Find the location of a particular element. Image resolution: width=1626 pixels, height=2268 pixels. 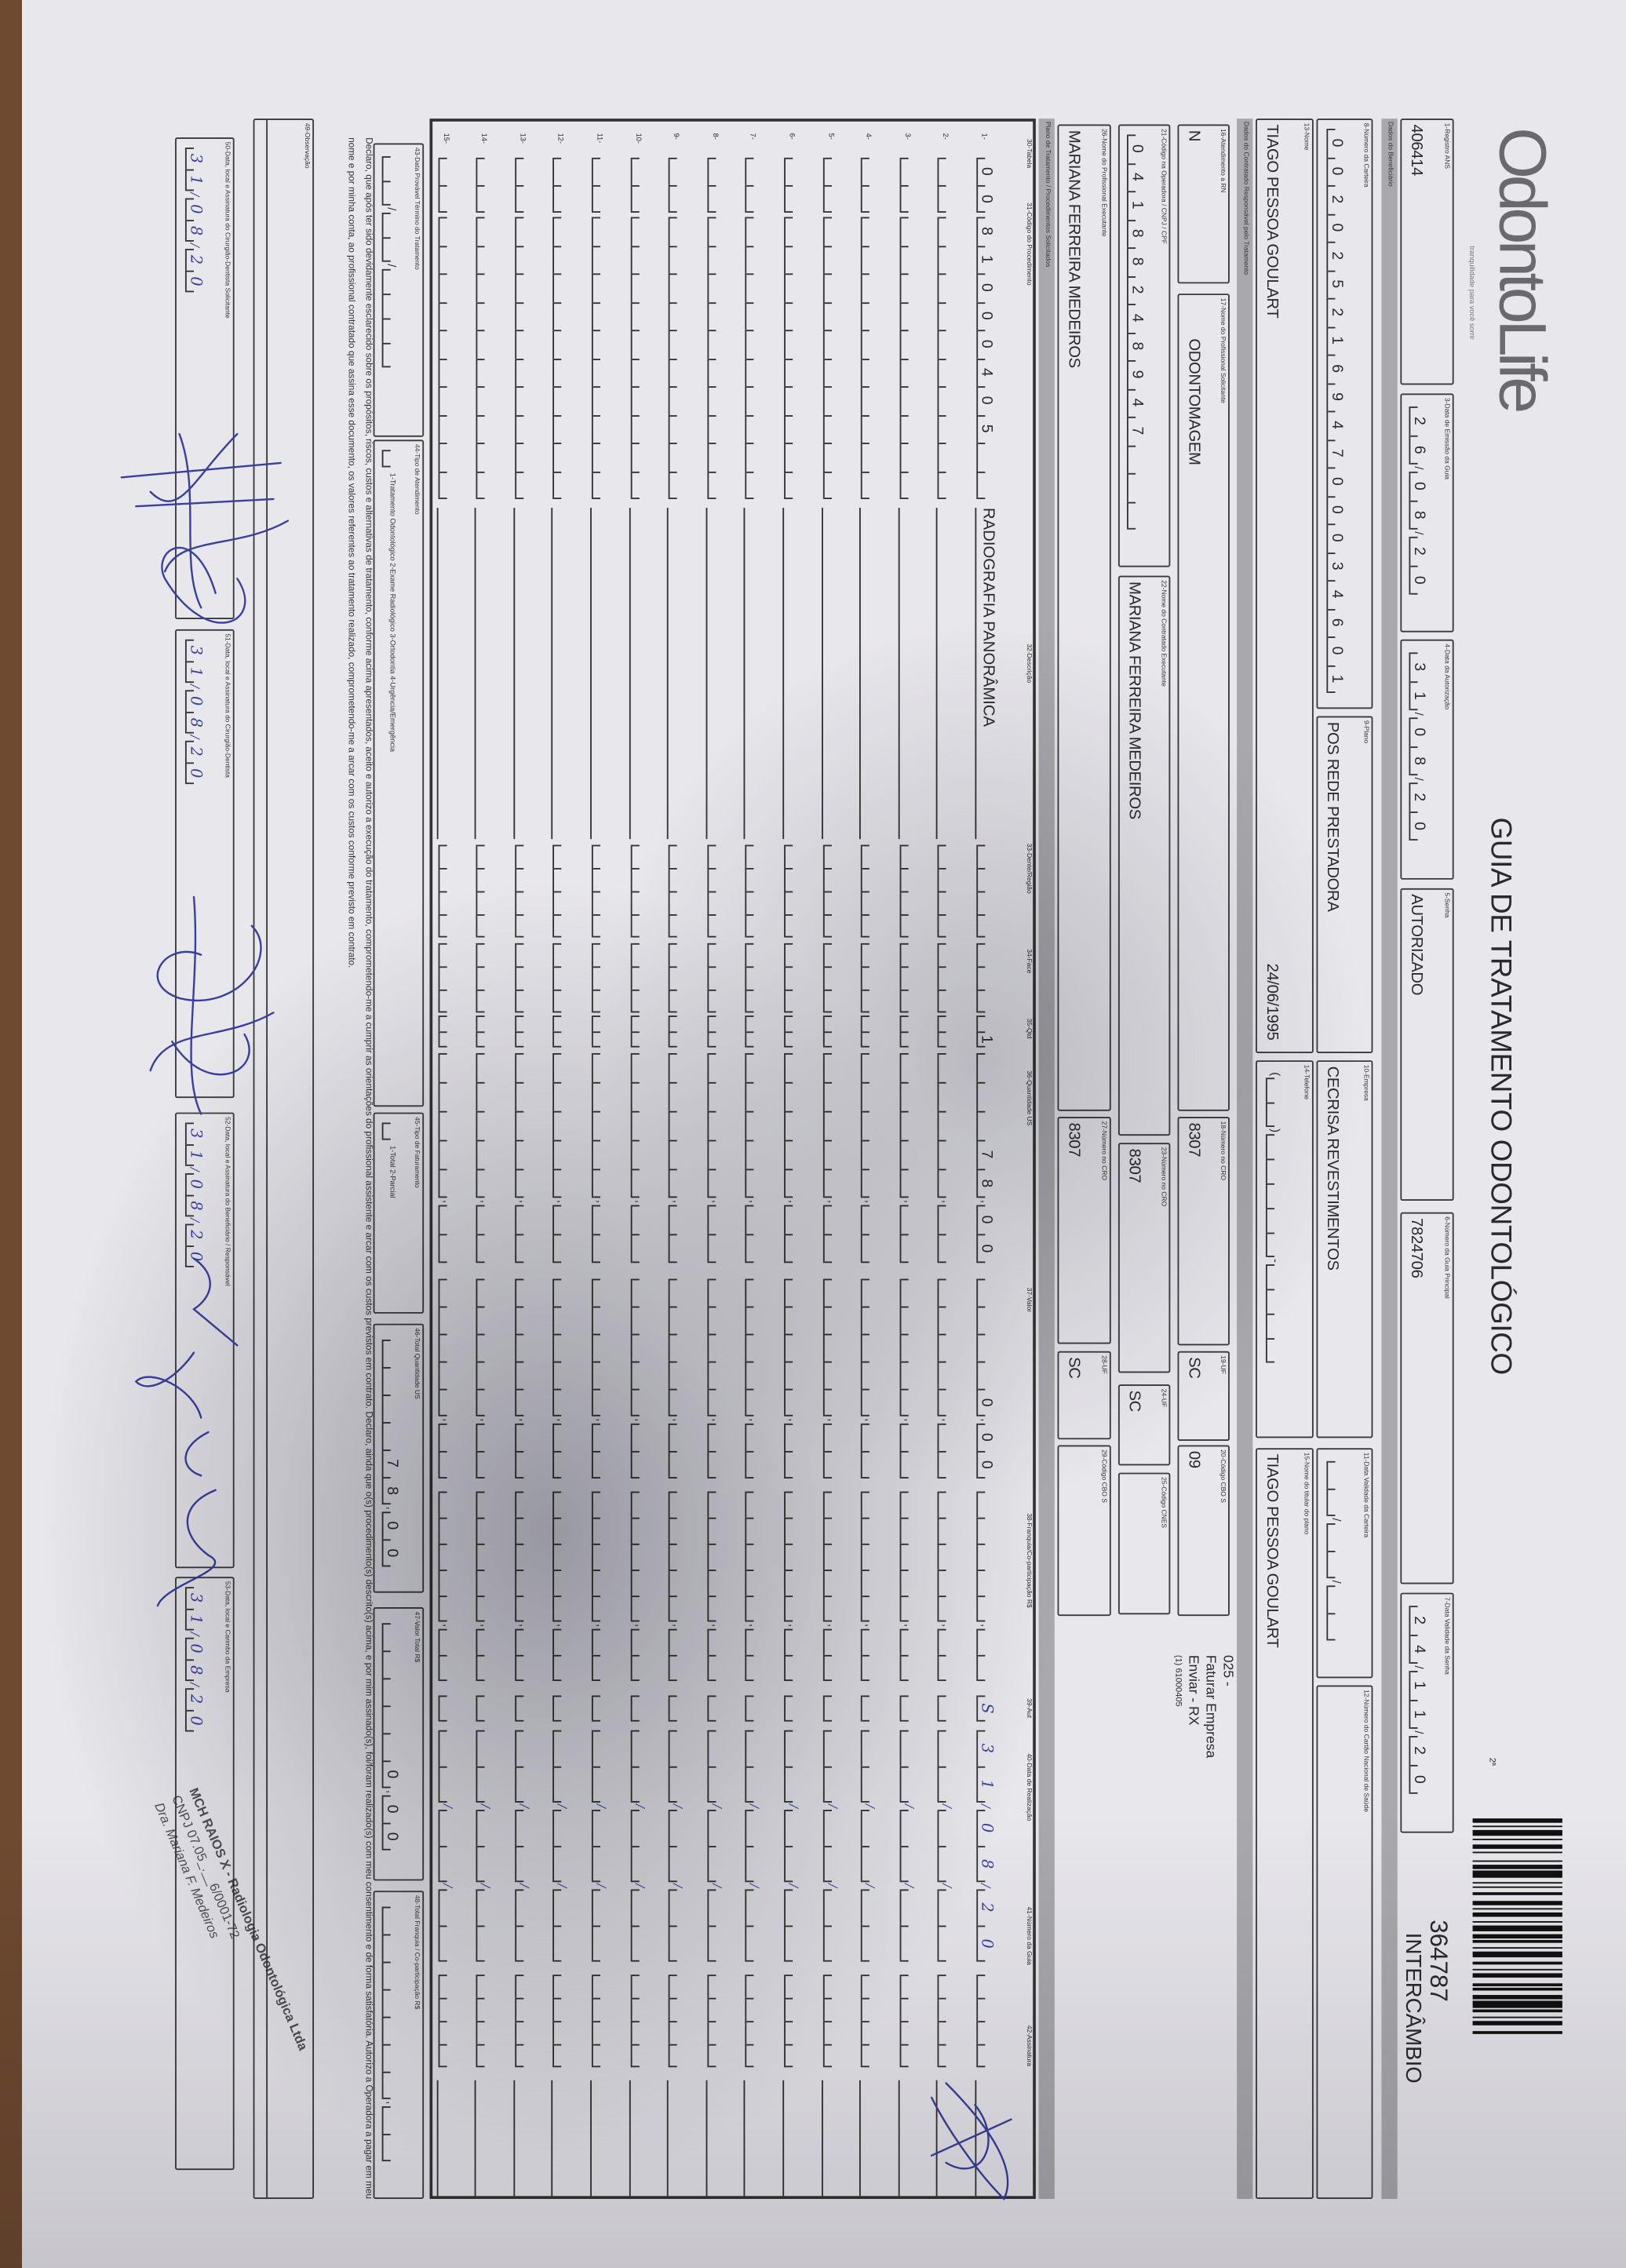

cell-data-realizacao: 3 1/0 8/2 0 is located at coordinates (986, 1846).